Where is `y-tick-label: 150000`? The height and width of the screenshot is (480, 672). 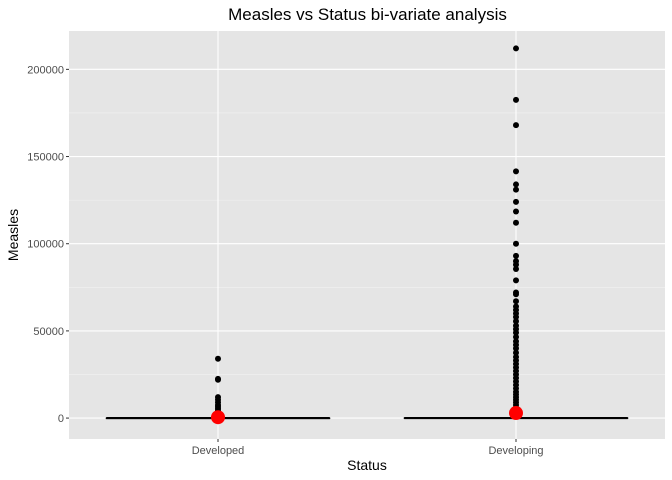 y-tick-label: 150000 is located at coordinates (45, 158).